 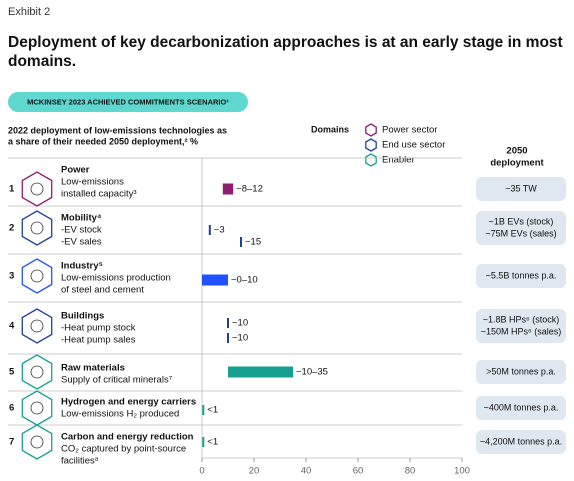 What do you see at coordinates (201, 471) in the screenshot?
I see `x-tick-label: 0` at bounding box center [201, 471].